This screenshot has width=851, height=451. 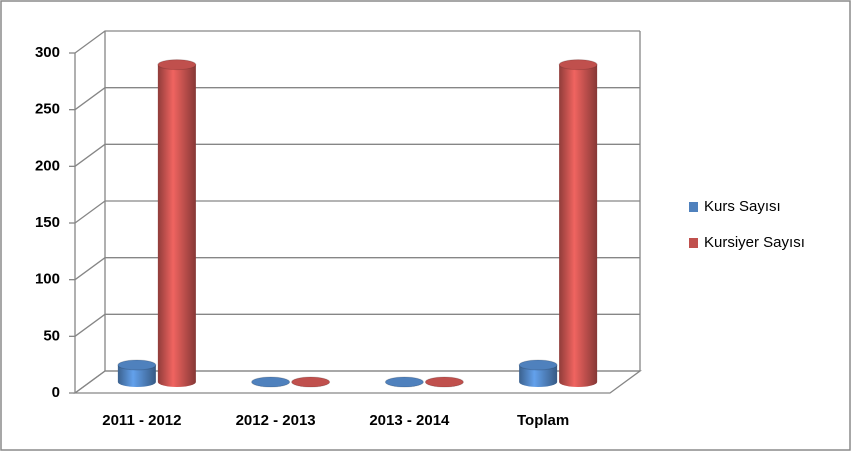 I want to click on y-tick-label: 50, so click(x=51, y=335).